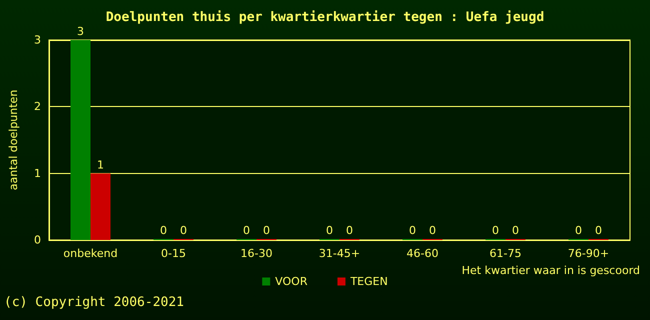 The height and width of the screenshot is (320, 650). Describe the element at coordinates (90, 253) in the screenshot. I see `x-tick-label: onbekend` at that location.